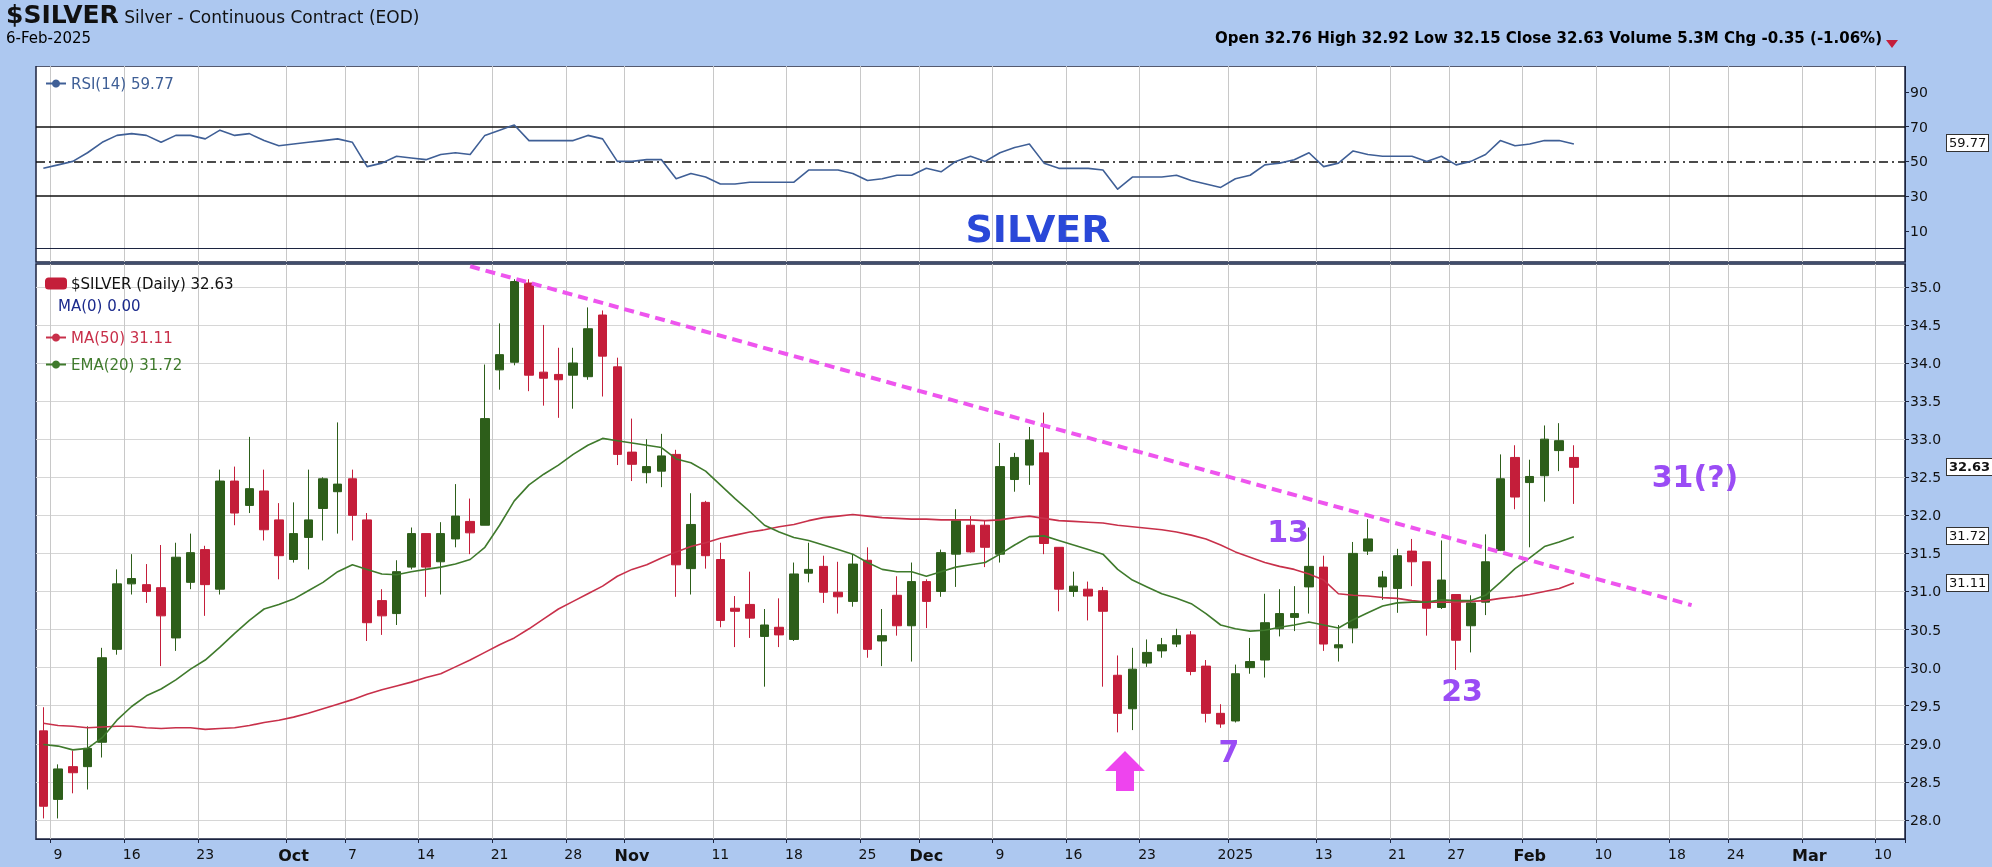 Image resolution: width=1992 pixels, height=867 pixels. I want to click on y-tick-label: 30.5, so click(1926, 629).